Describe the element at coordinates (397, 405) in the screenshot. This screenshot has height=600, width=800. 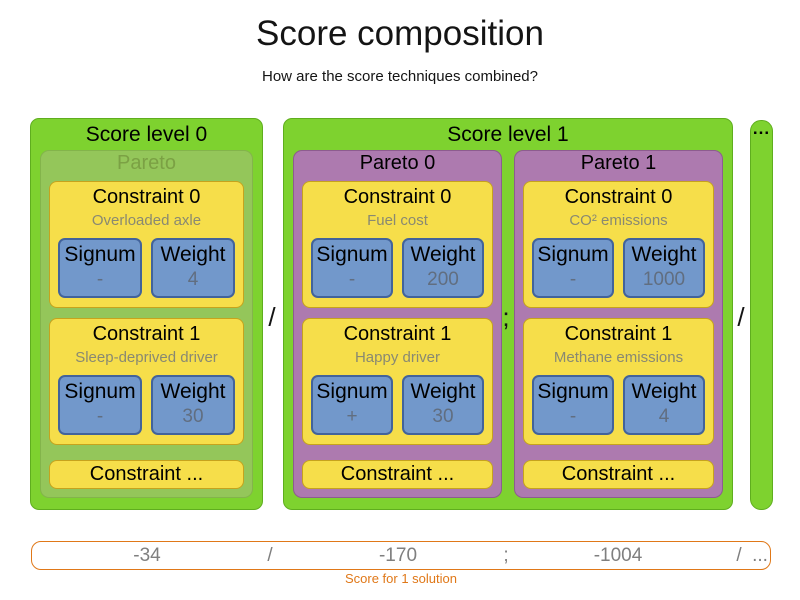
I see `constraint-chips: Signum + Weight 30` at that location.